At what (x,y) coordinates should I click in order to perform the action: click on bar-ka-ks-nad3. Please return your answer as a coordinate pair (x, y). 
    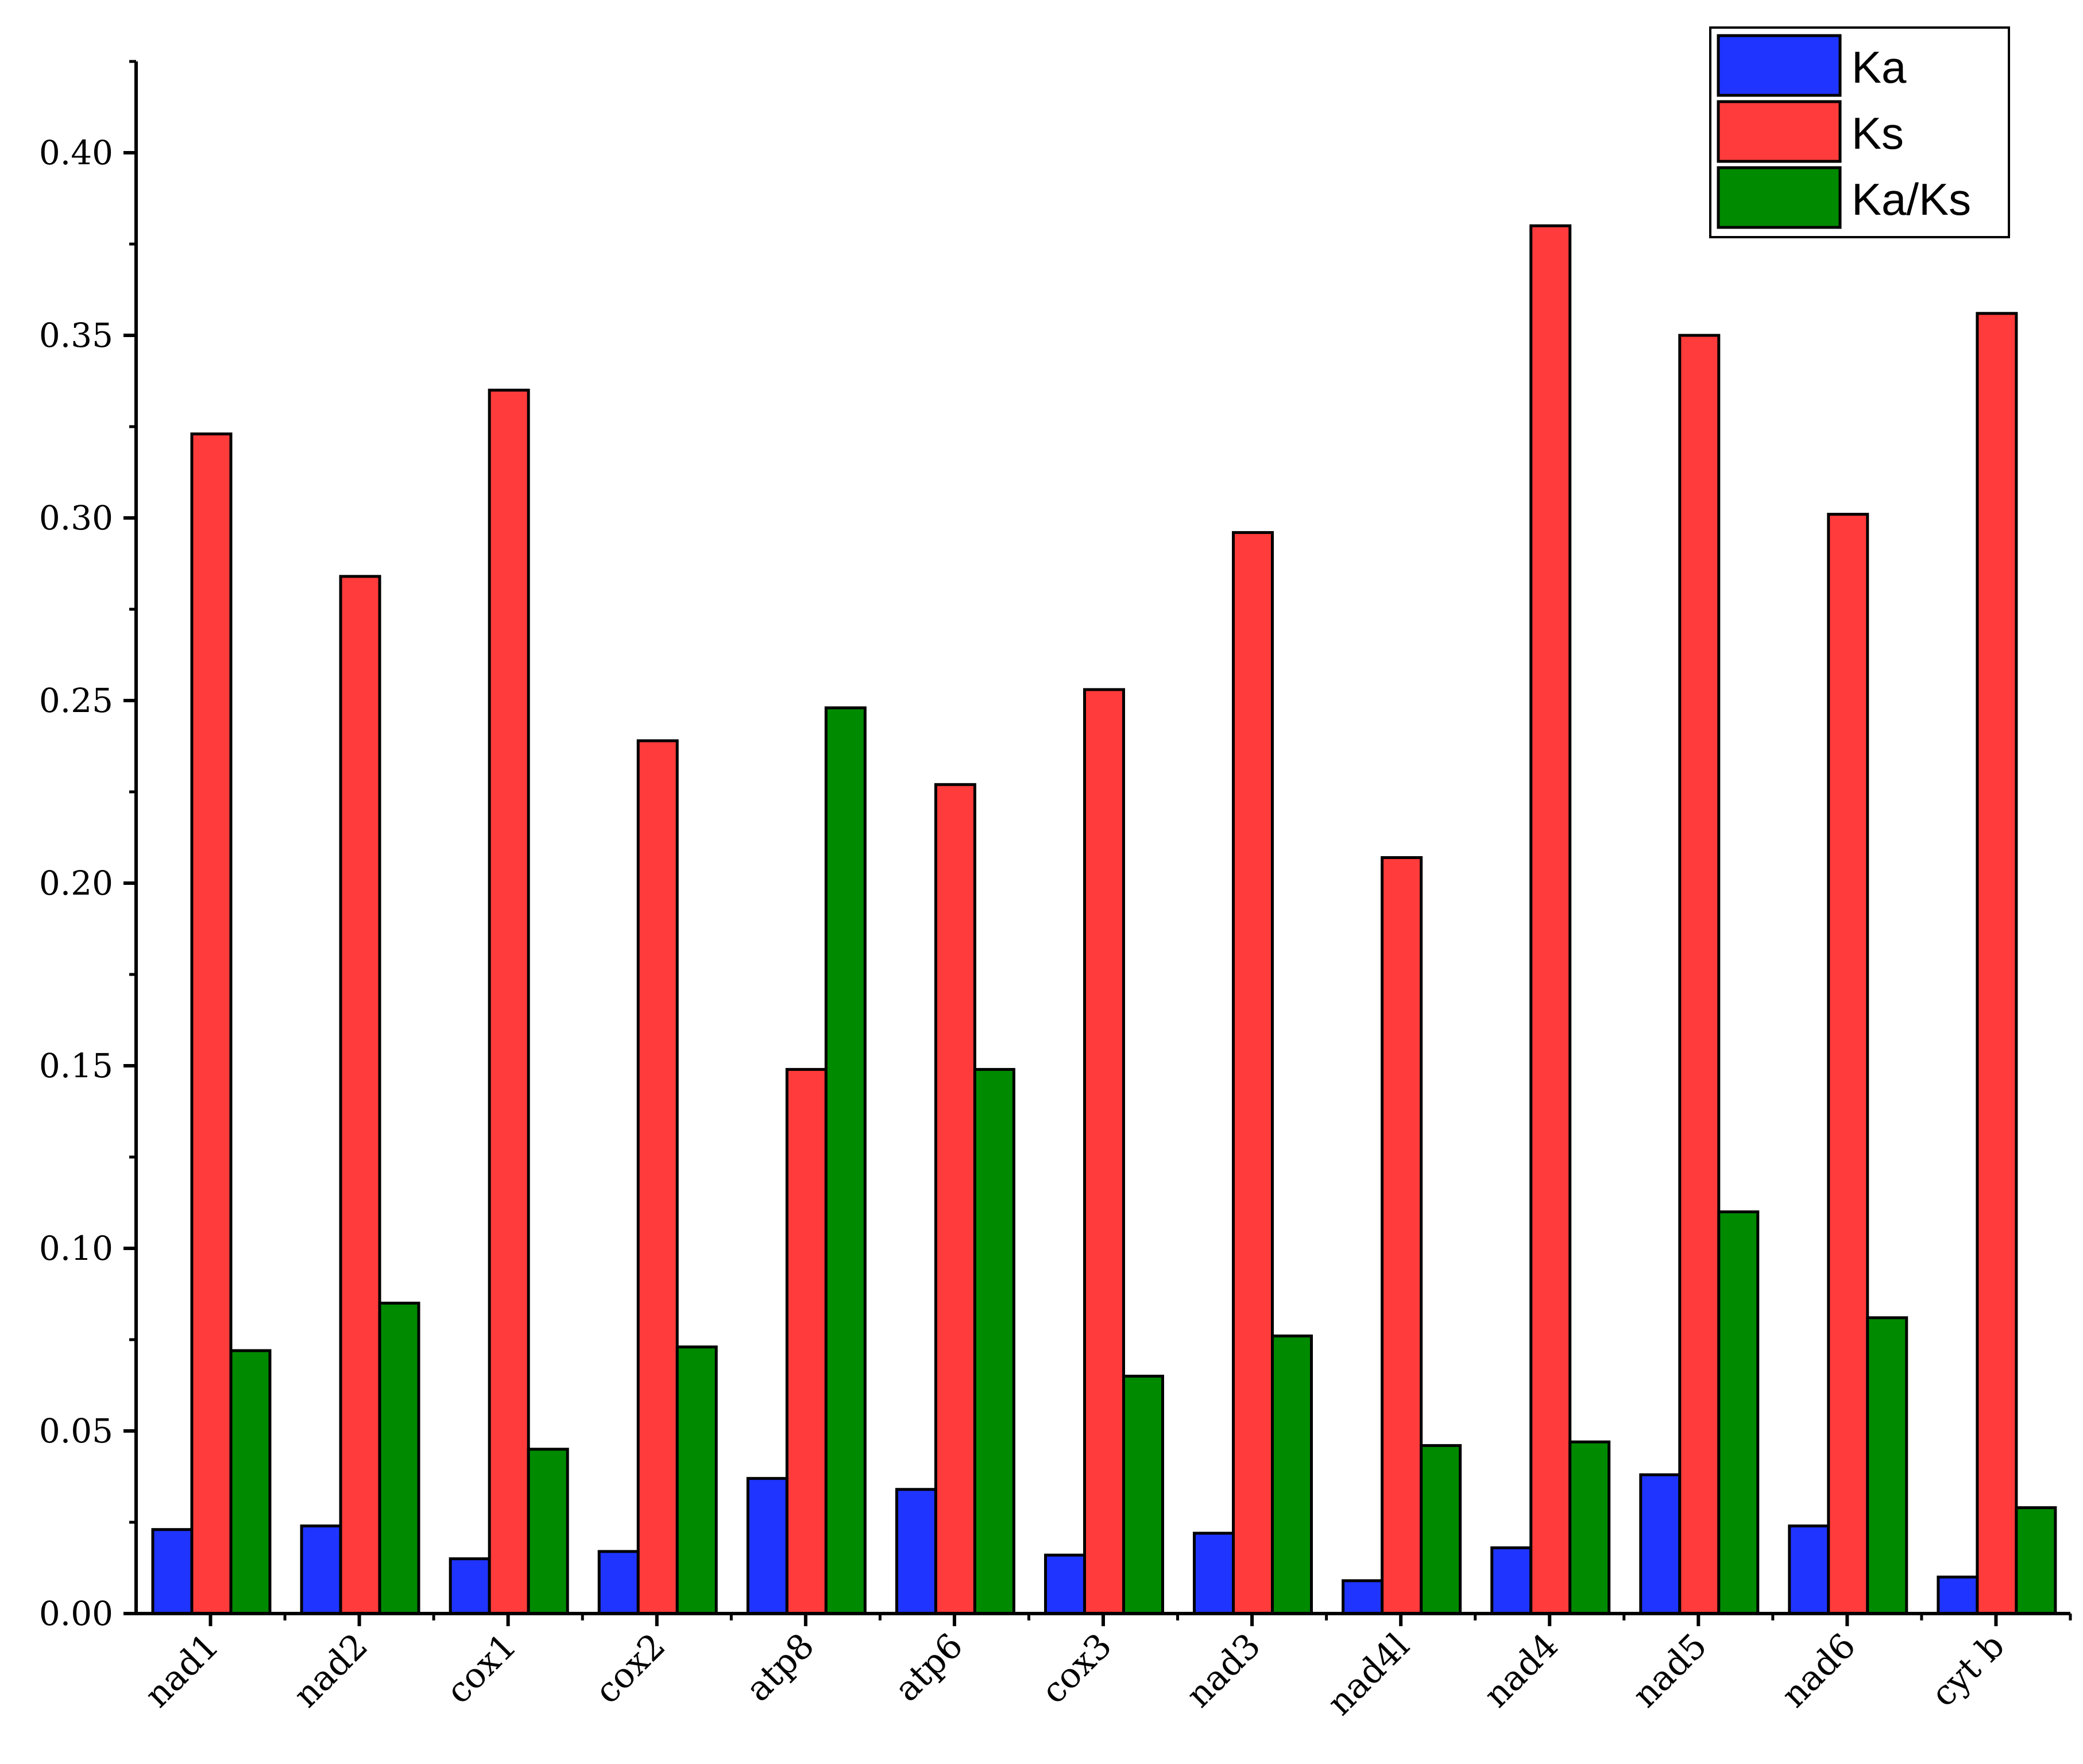
    Looking at the image, I should click on (1292, 1474).